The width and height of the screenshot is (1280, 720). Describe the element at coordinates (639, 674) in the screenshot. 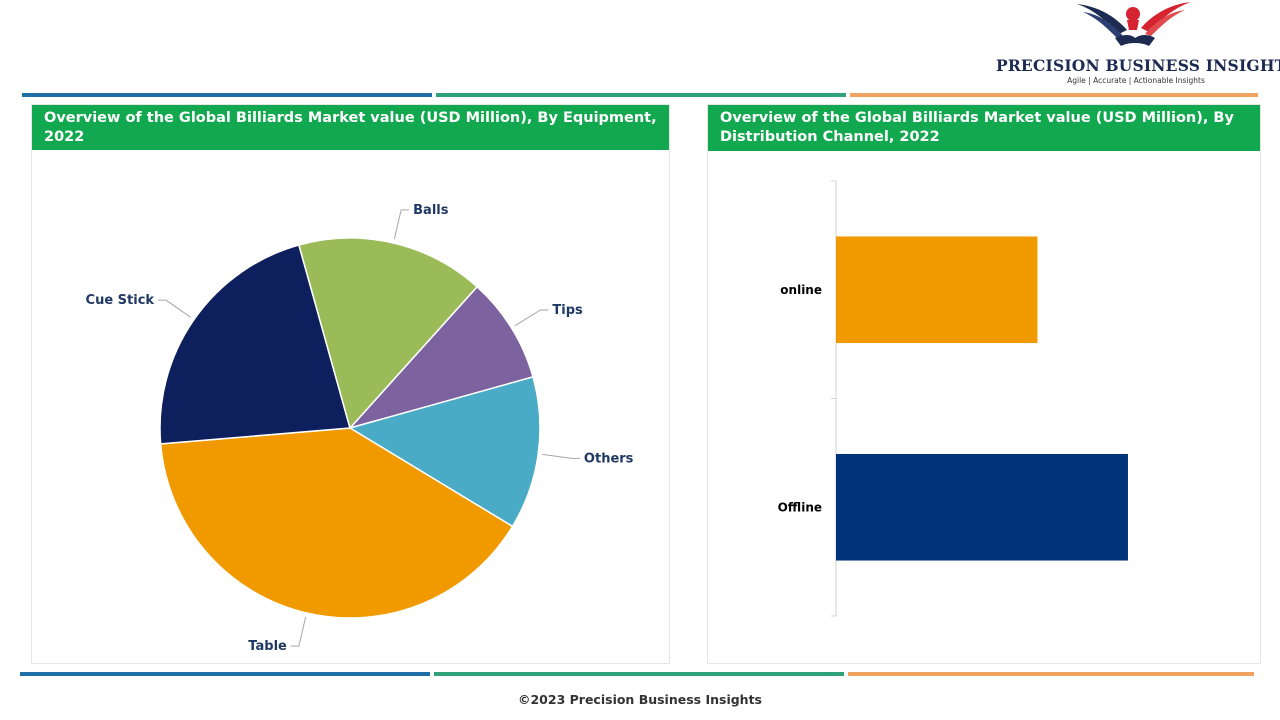

I see `bottom-stripe-green` at that location.